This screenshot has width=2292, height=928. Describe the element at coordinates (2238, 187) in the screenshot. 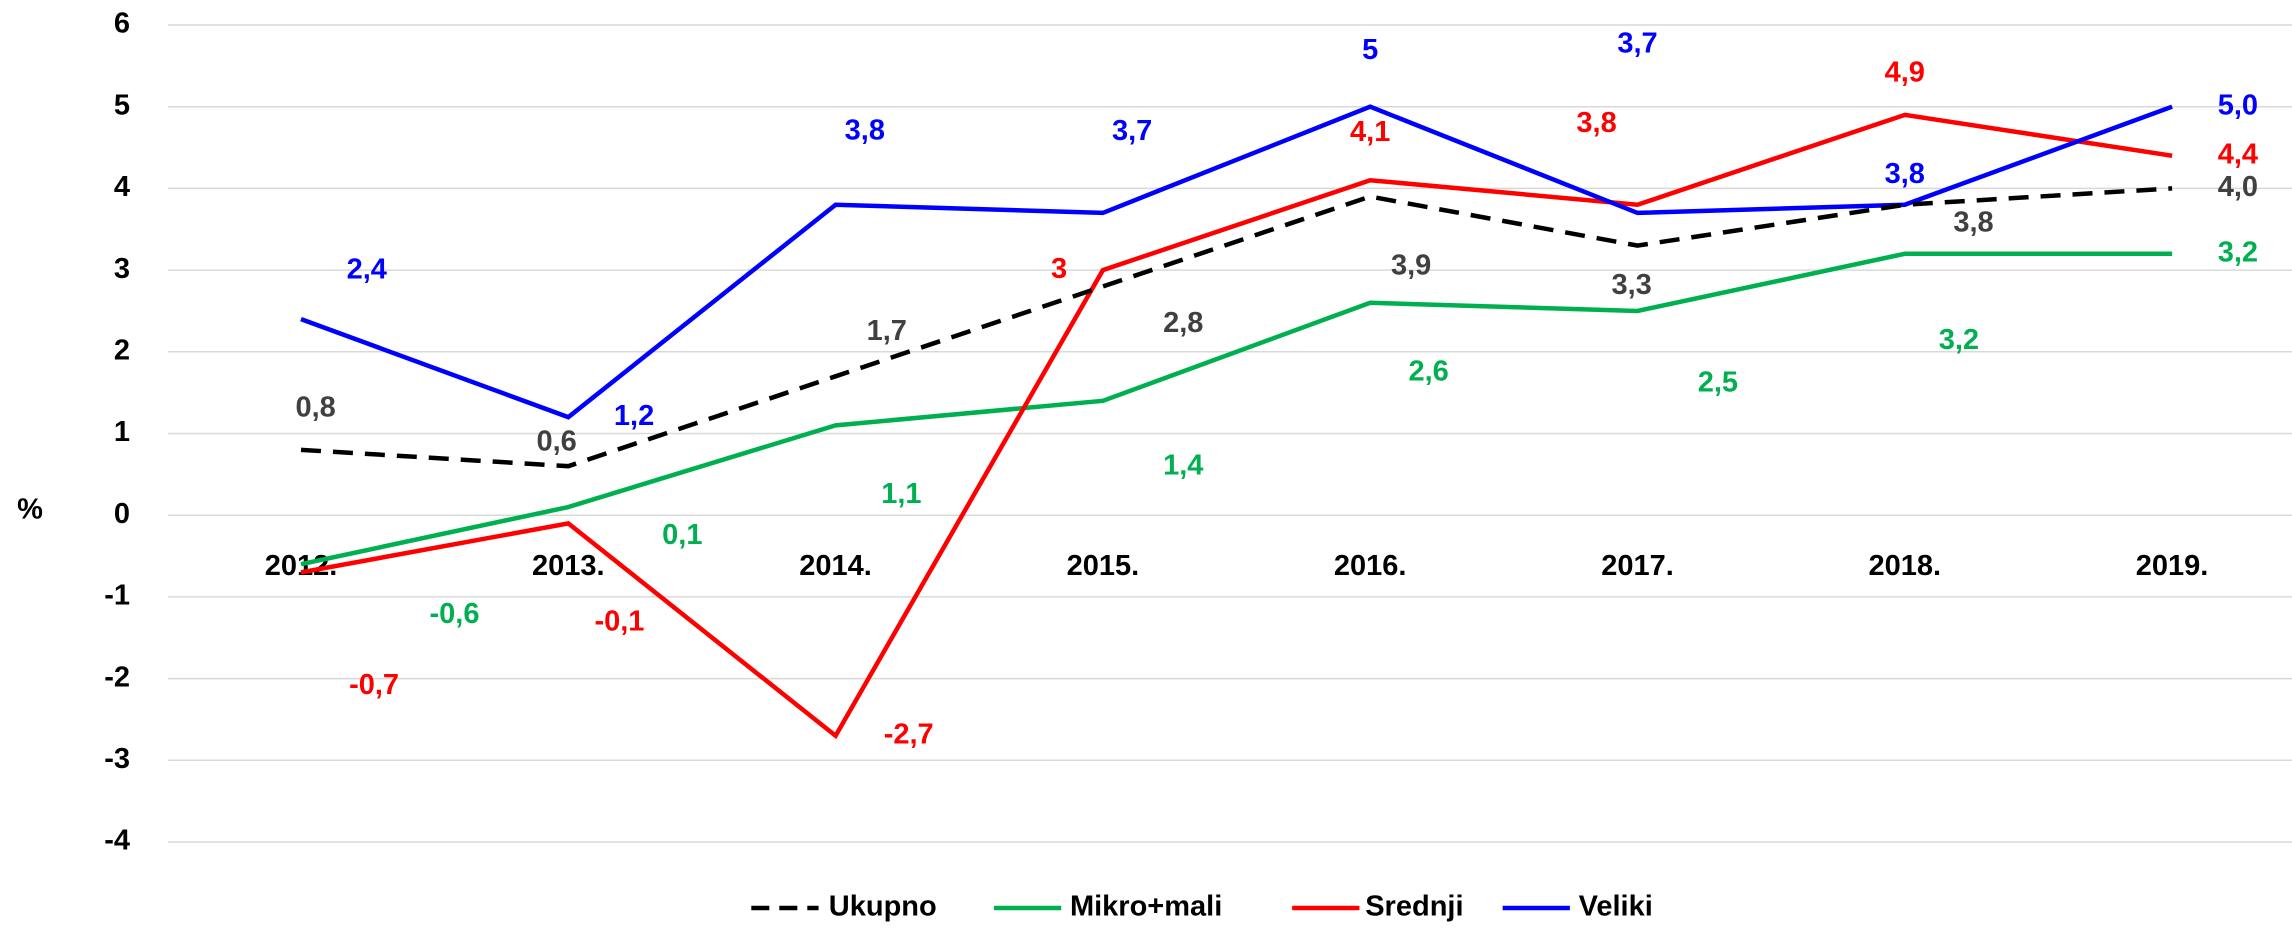

I see `data-label: 4,0` at that location.